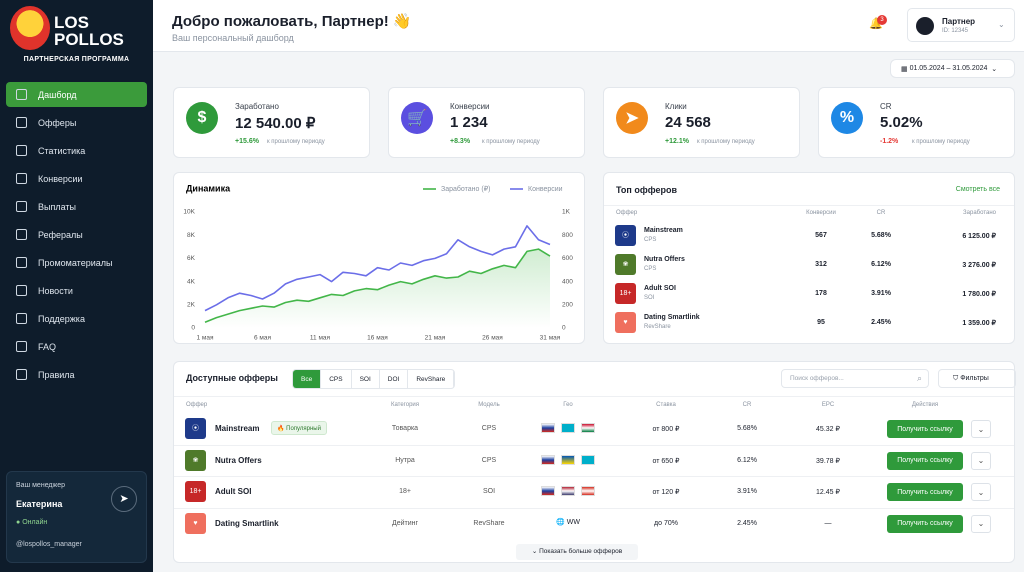 The width and height of the screenshot is (1024, 572). Describe the element at coordinates (568, 429) in the screenshot. I see `geo-cell` at that location.